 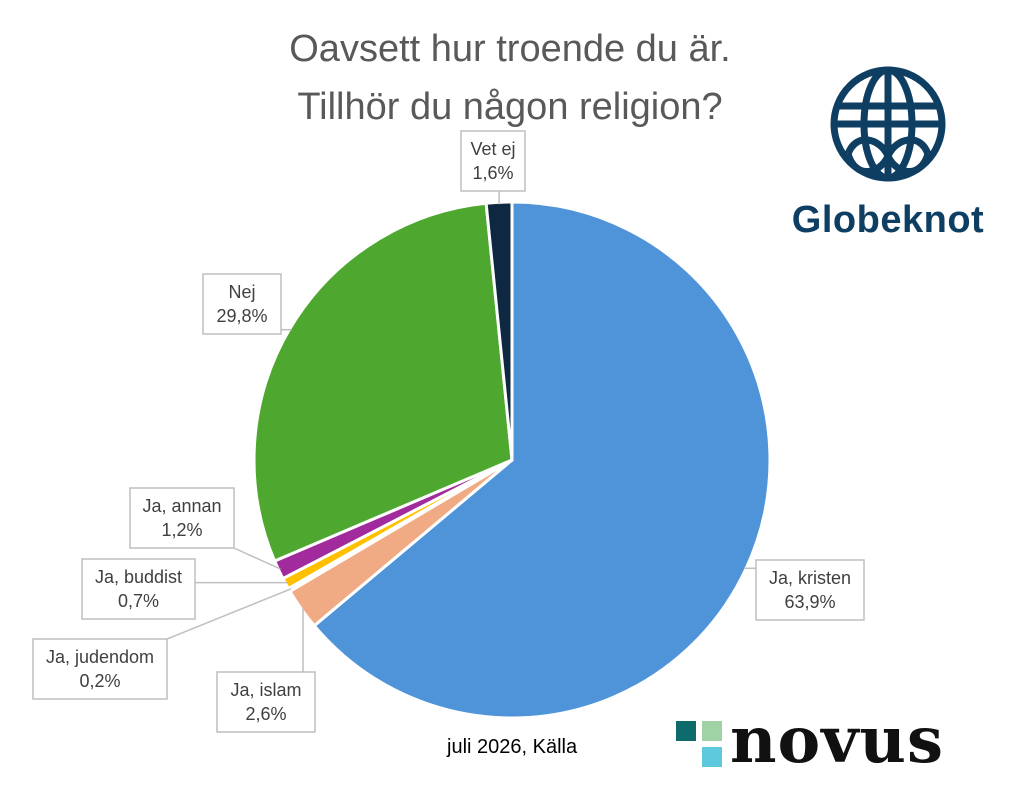 What do you see at coordinates (700, 745) in the screenshot?
I see `novus-mark-icon` at bounding box center [700, 745].